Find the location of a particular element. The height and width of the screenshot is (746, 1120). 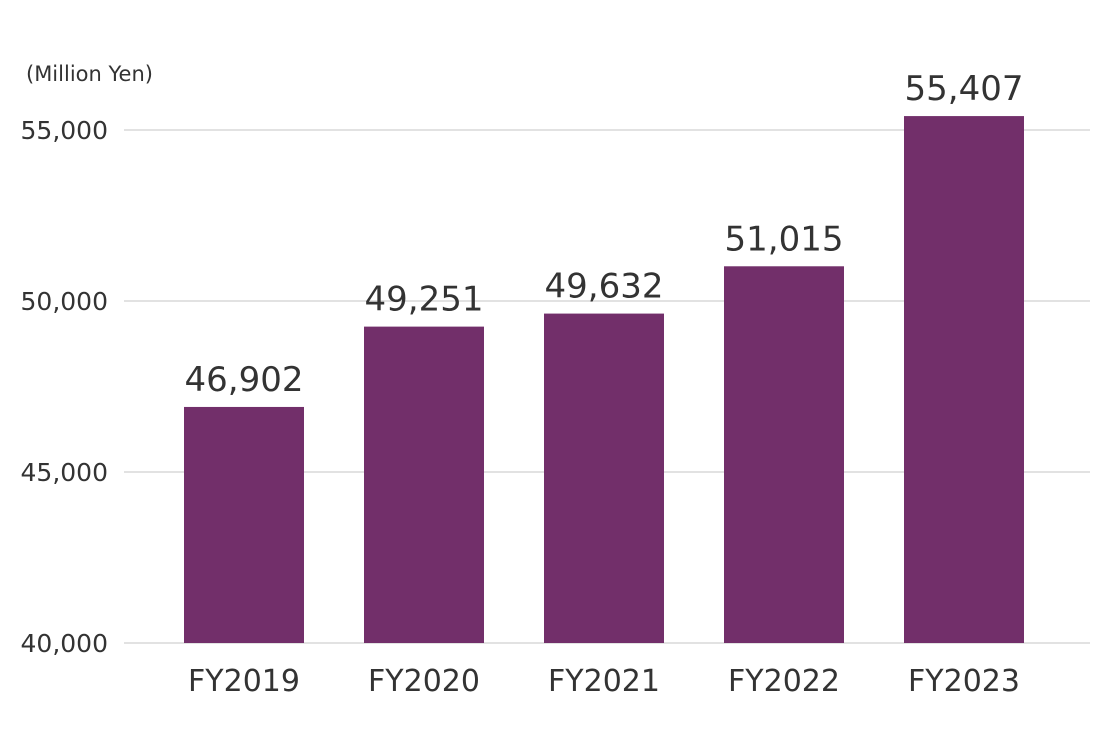

y-unit-label: (Million Yen) is located at coordinates (89, 74).